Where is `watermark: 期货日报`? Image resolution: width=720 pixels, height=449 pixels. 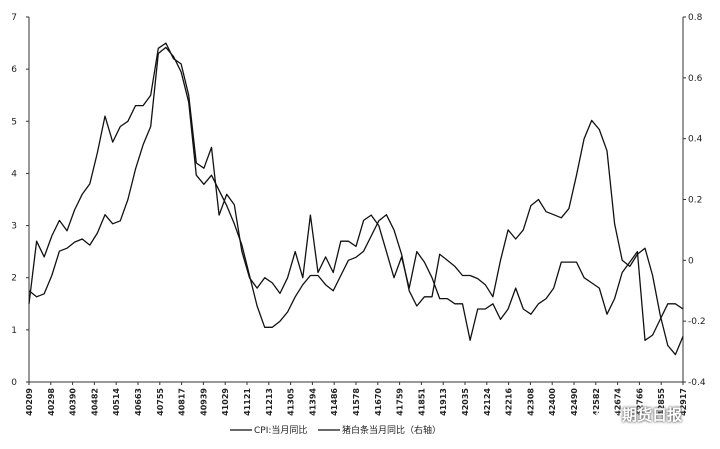
watermark: 期货日报 is located at coordinates (639, 414).